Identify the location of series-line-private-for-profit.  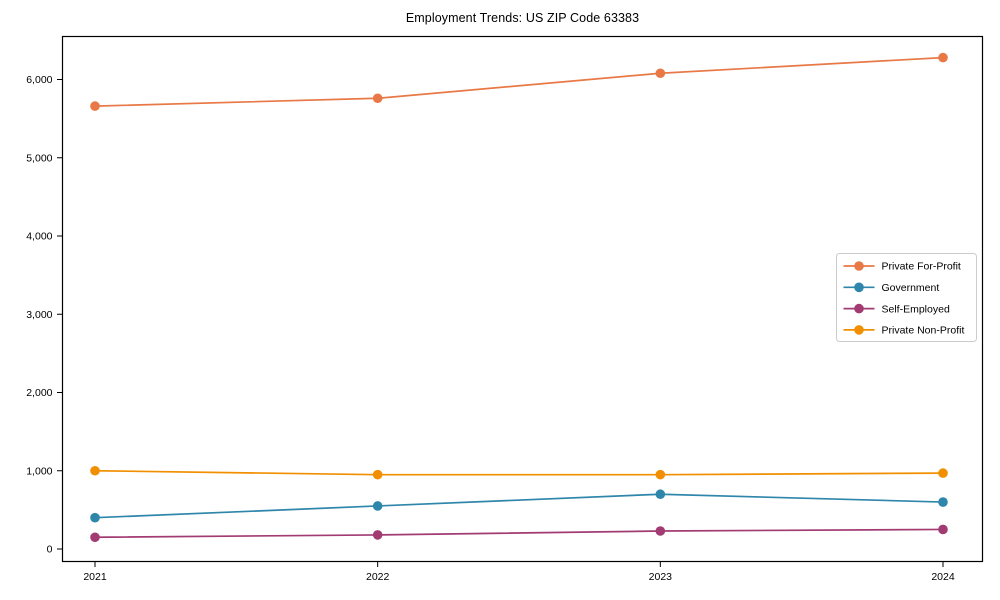
(519, 81).